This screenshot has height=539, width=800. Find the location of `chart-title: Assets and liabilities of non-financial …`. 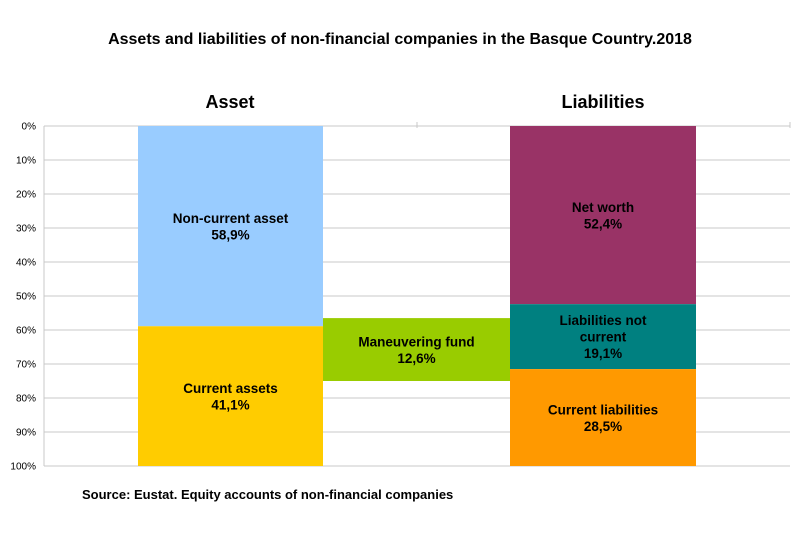

chart-title: Assets and liabilities of non-financial … is located at coordinates (400, 39).